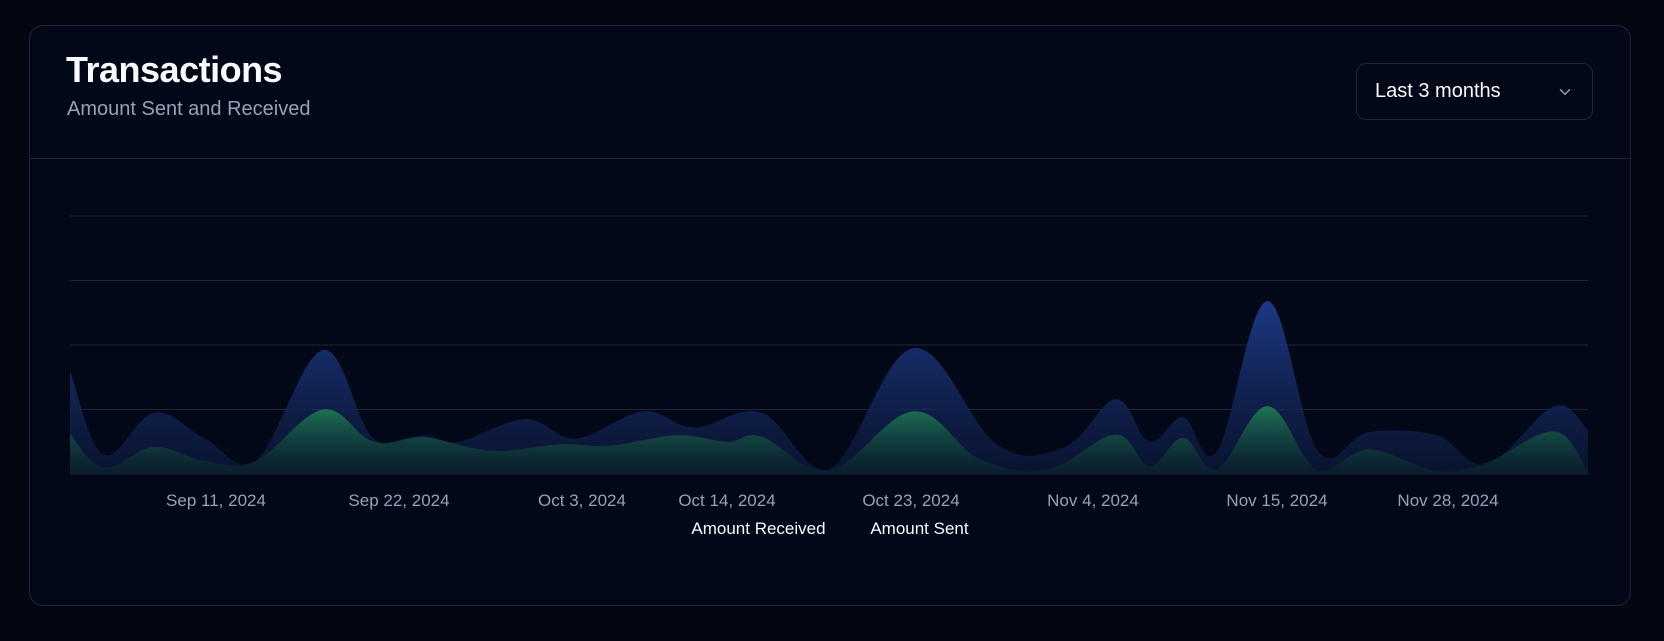 The width and height of the screenshot is (1664, 641). Describe the element at coordinates (919, 528) in the screenshot. I see `legend-item-sent: Amount Sent` at that location.